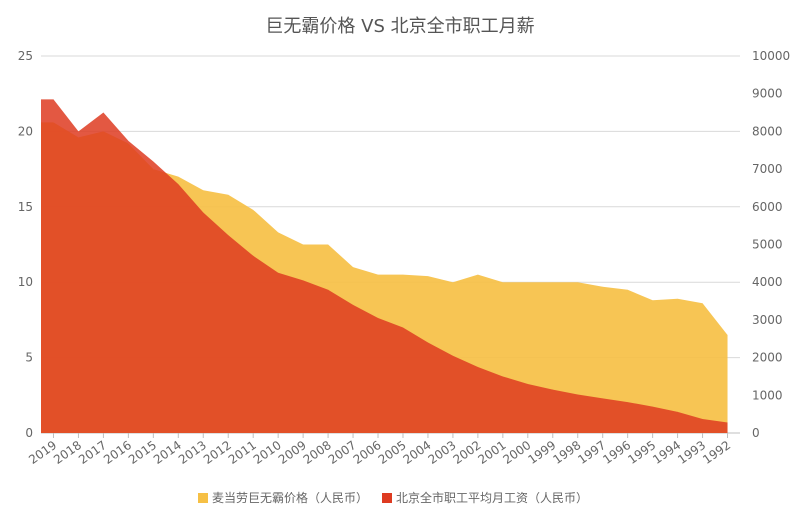 This screenshot has height=523, width=800. I want to click on y-right-tick-label: 0, so click(756, 433).